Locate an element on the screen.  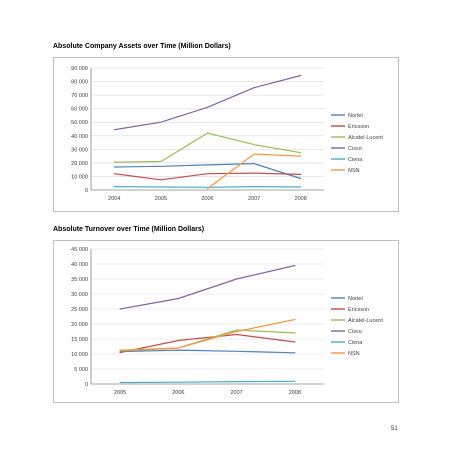
y-tick-label: 70 000 is located at coordinates (79, 96).